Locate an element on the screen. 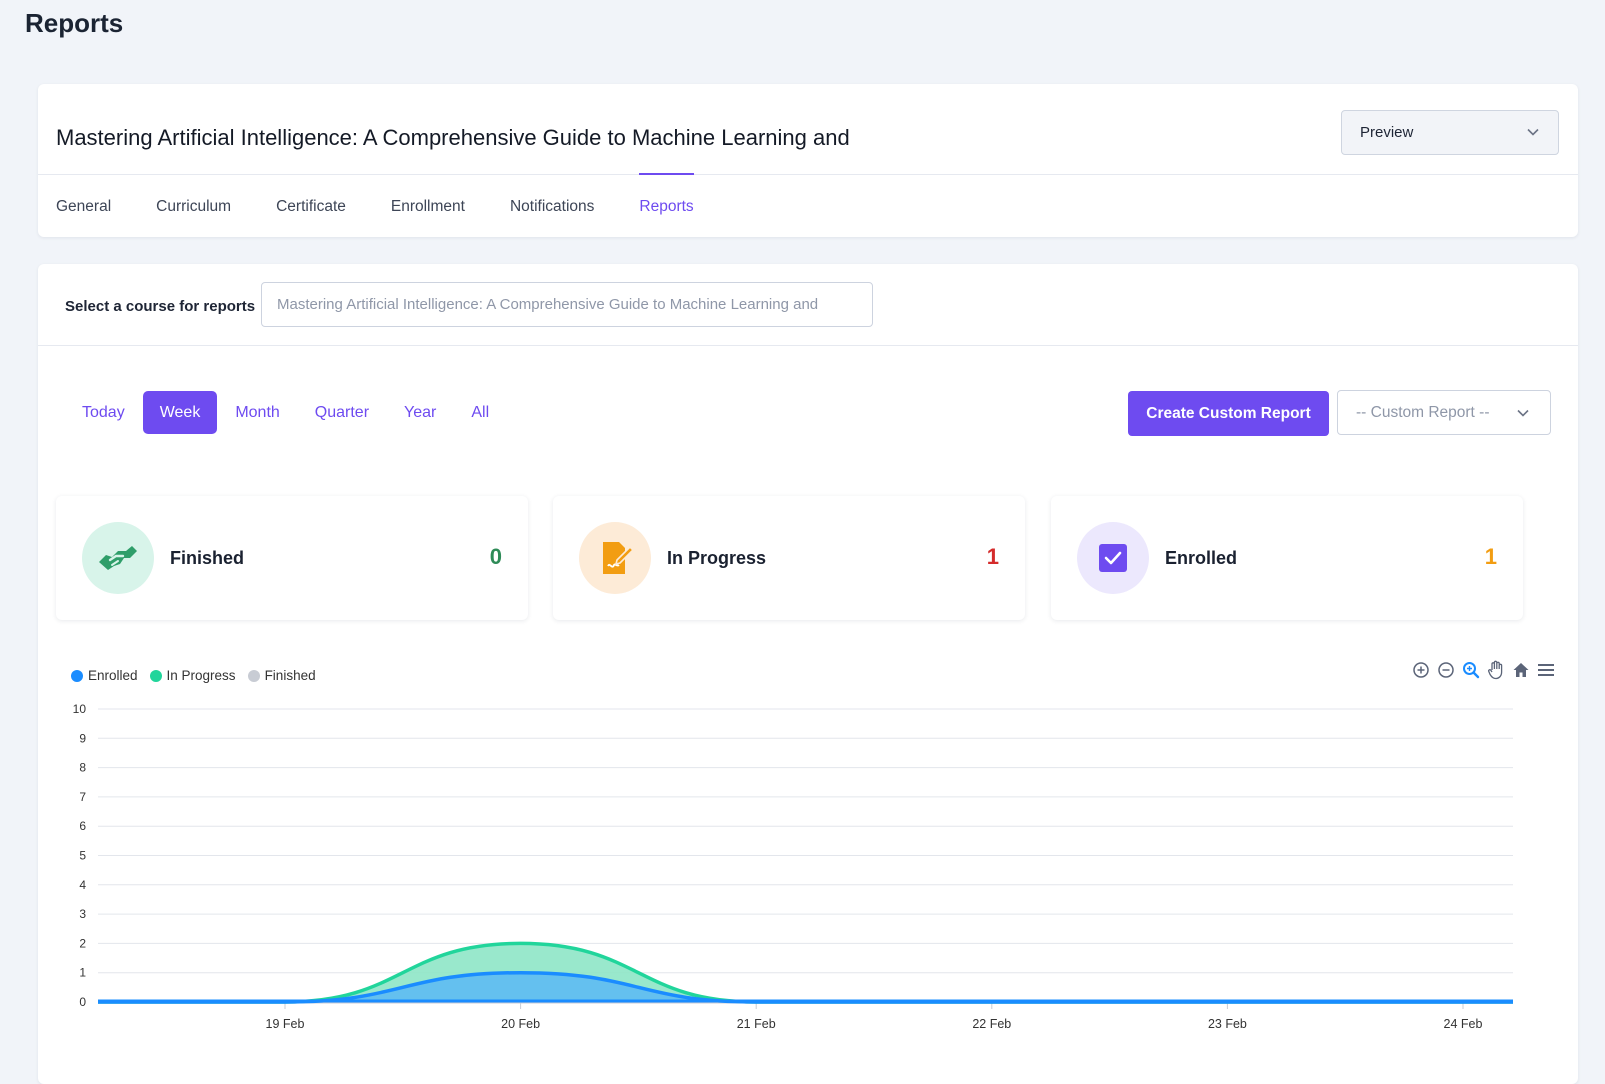  x-tick-label: 19 Feb is located at coordinates (285, 1024).